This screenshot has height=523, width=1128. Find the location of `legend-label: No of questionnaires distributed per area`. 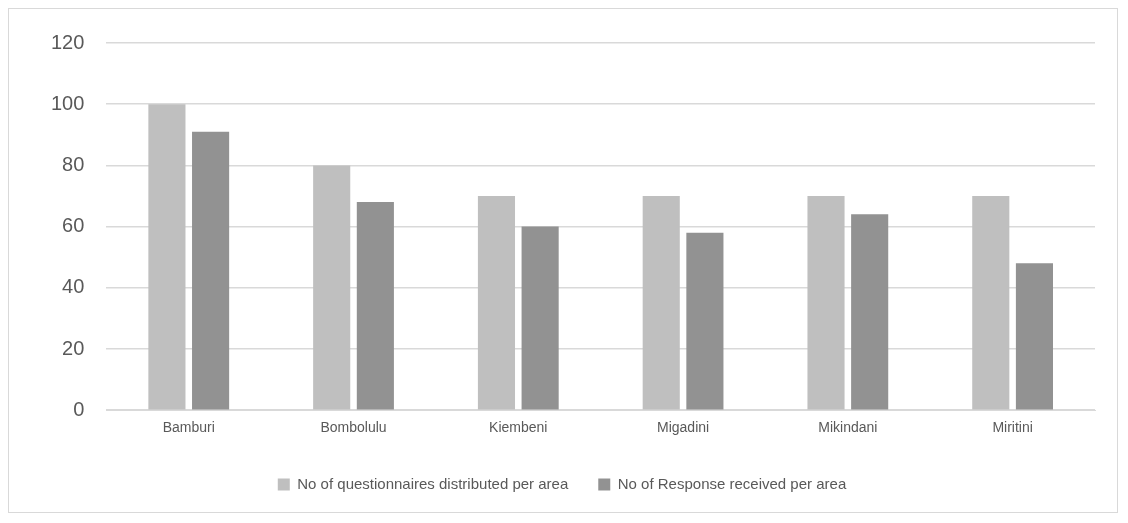

legend-label: No of questionnaires distributed per area is located at coordinates (433, 483).